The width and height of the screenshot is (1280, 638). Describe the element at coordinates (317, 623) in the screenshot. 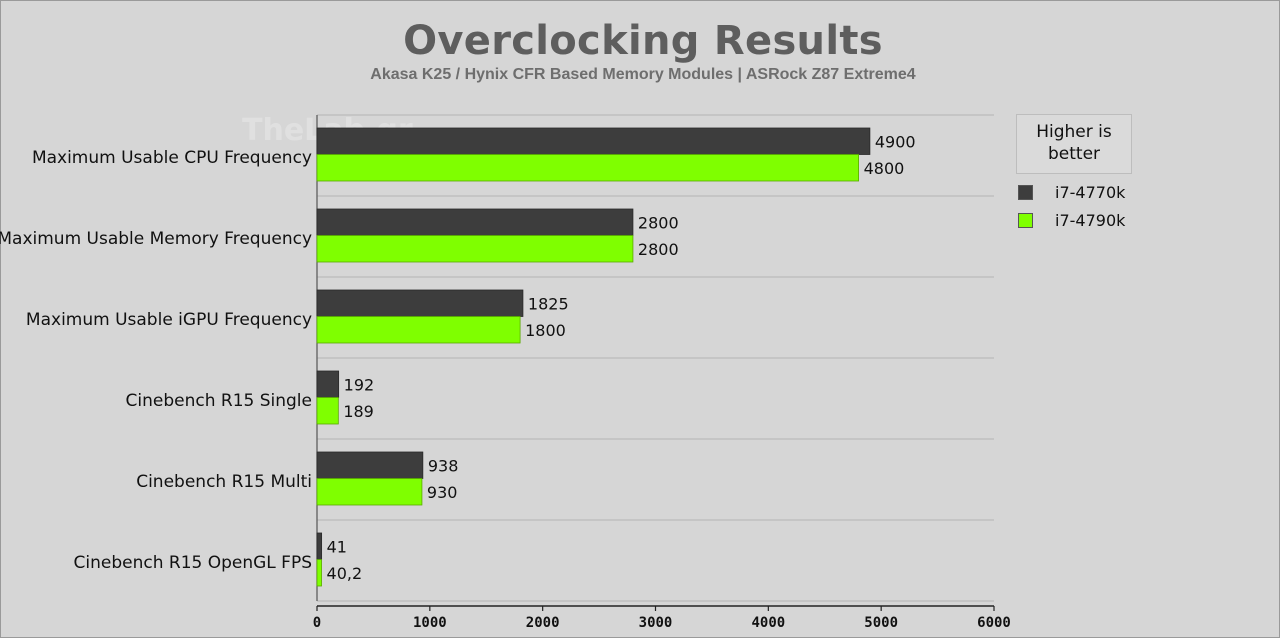

I see `x-tick-label: 0` at that location.